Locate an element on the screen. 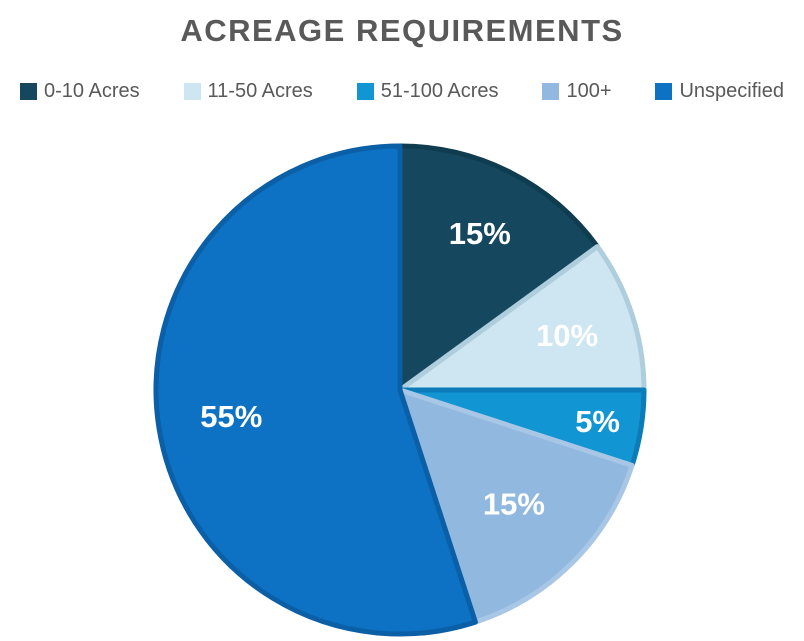  legend-label: 11-50 Acres is located at coordinates (260, 91).